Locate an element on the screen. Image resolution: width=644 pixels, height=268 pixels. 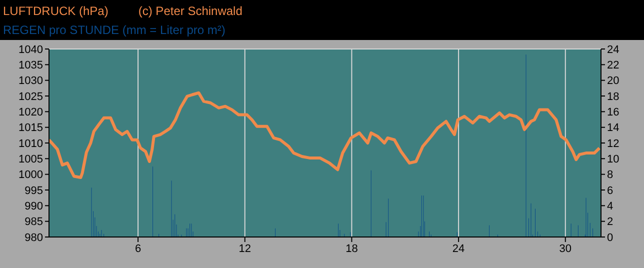
y2-tick-label: 16 is located at coordinates (613, 112).